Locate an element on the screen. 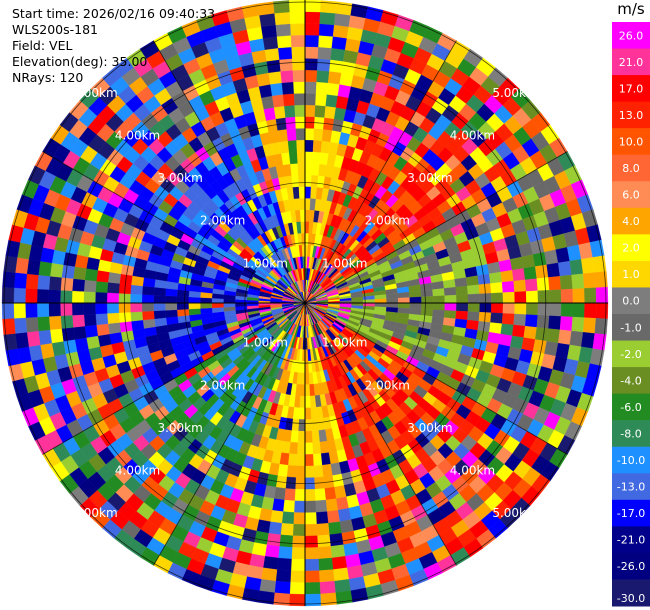 The image size is (650, 610). colorbar-tick-label: 4.0 is located at coordinates (631, 221).